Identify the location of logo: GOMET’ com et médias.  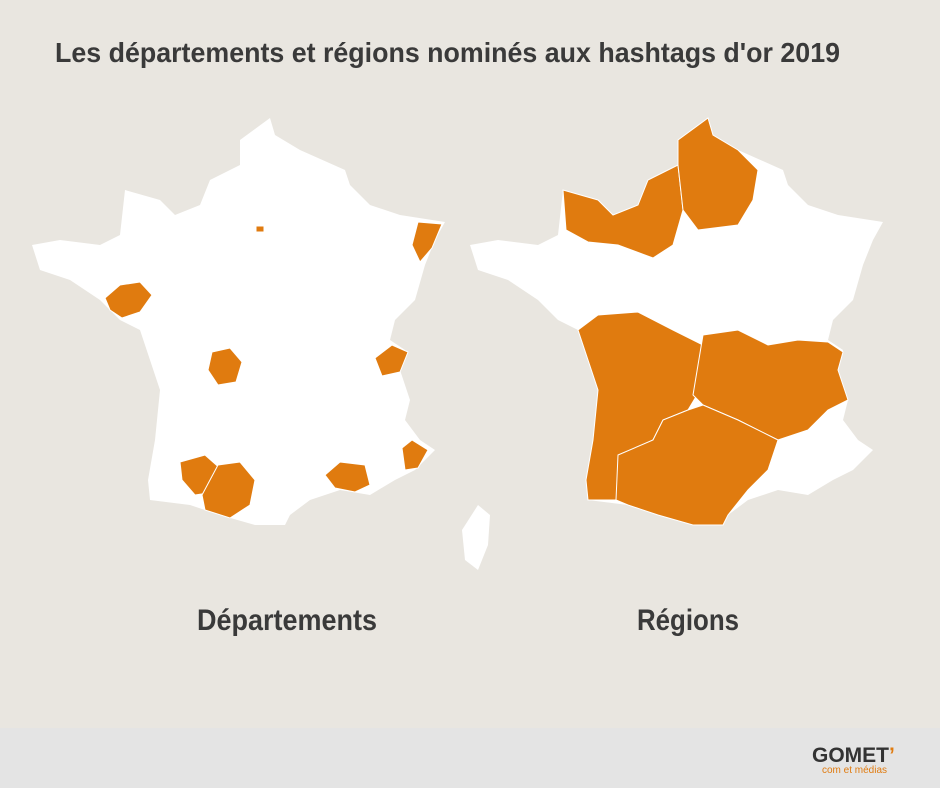
(853, 760).